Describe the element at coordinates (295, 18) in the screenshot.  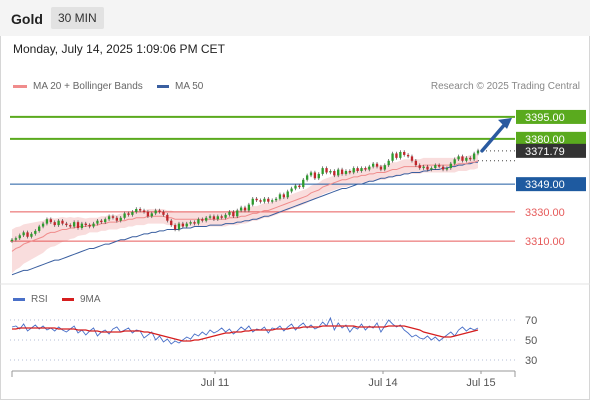
I see `chart-header: Gold 30 MIN` at that location.